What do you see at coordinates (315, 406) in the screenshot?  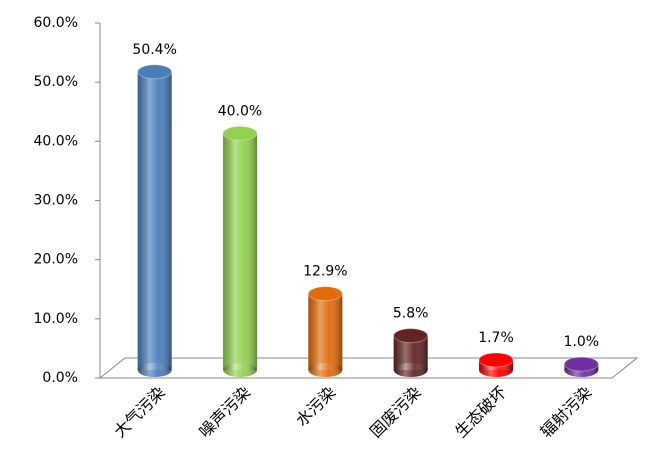 I see `x-tick-label: 水污染` at bounding box center [315, 406].